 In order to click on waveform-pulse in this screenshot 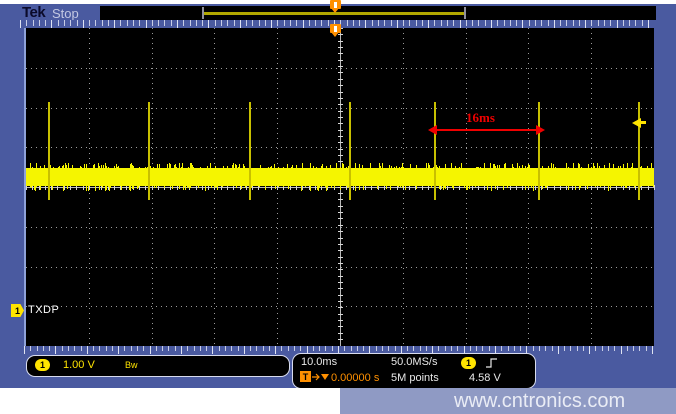, I will do `click(149, 151)`.